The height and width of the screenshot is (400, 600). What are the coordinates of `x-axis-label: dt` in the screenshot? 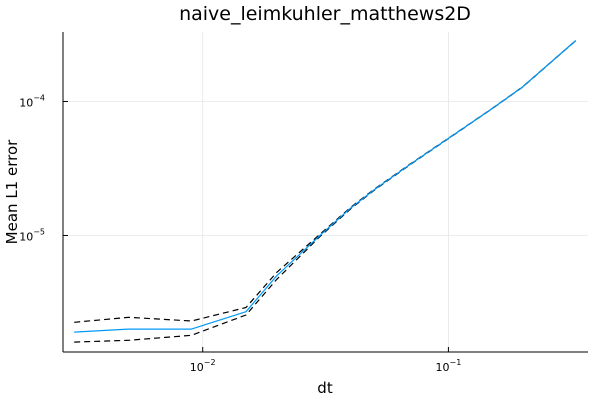 It's located at (325, 388).